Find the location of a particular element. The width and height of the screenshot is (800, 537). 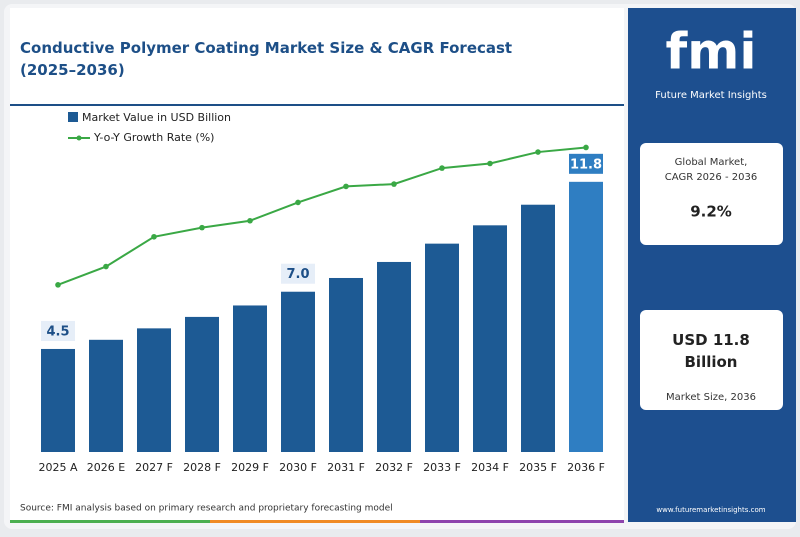

x-tick-label: 2026 E is located at coordinates (106, 467).